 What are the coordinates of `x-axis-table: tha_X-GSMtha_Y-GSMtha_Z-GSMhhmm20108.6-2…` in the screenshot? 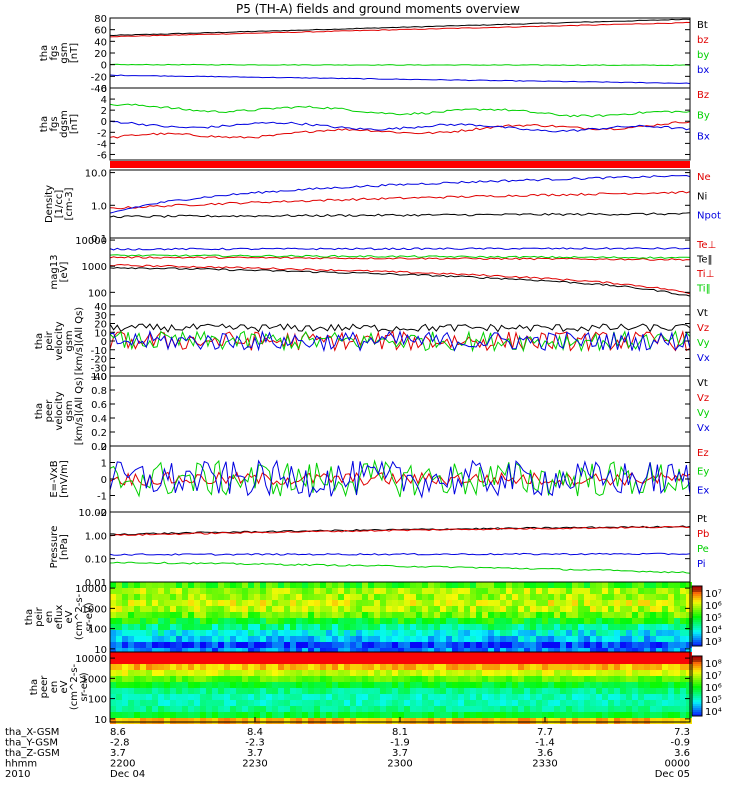 It's located at (348, 748).